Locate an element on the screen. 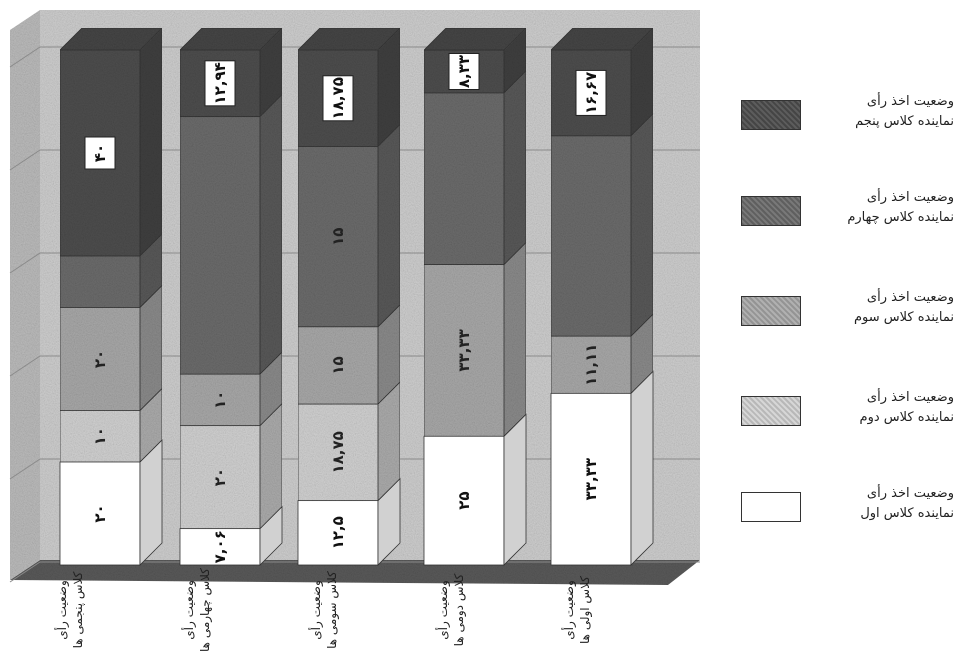  plot-side-wall is located at coordinates (25, 295).